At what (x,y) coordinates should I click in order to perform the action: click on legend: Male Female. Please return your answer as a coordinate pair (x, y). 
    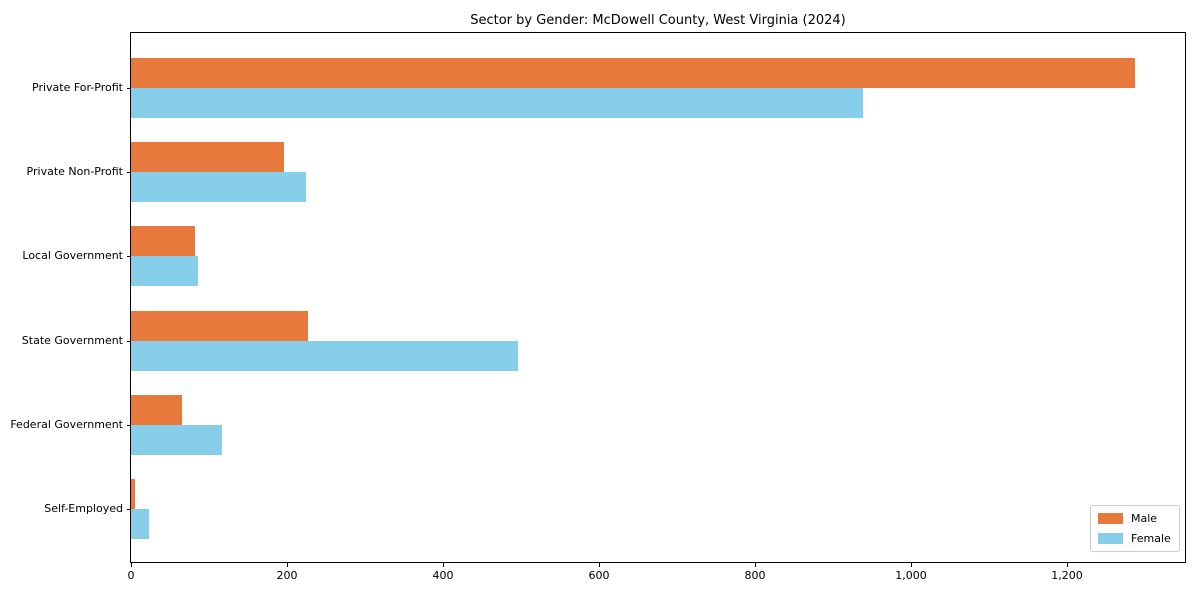
    Looking at the image, I should click on (1135, 528).